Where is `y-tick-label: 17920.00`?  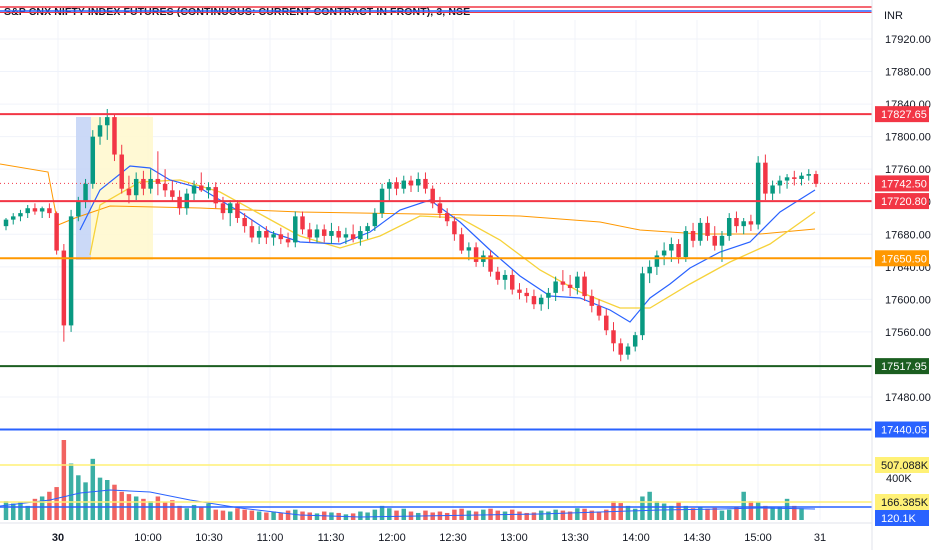 y-tick-label: 17920.00 is located at coordinates (908, 40).